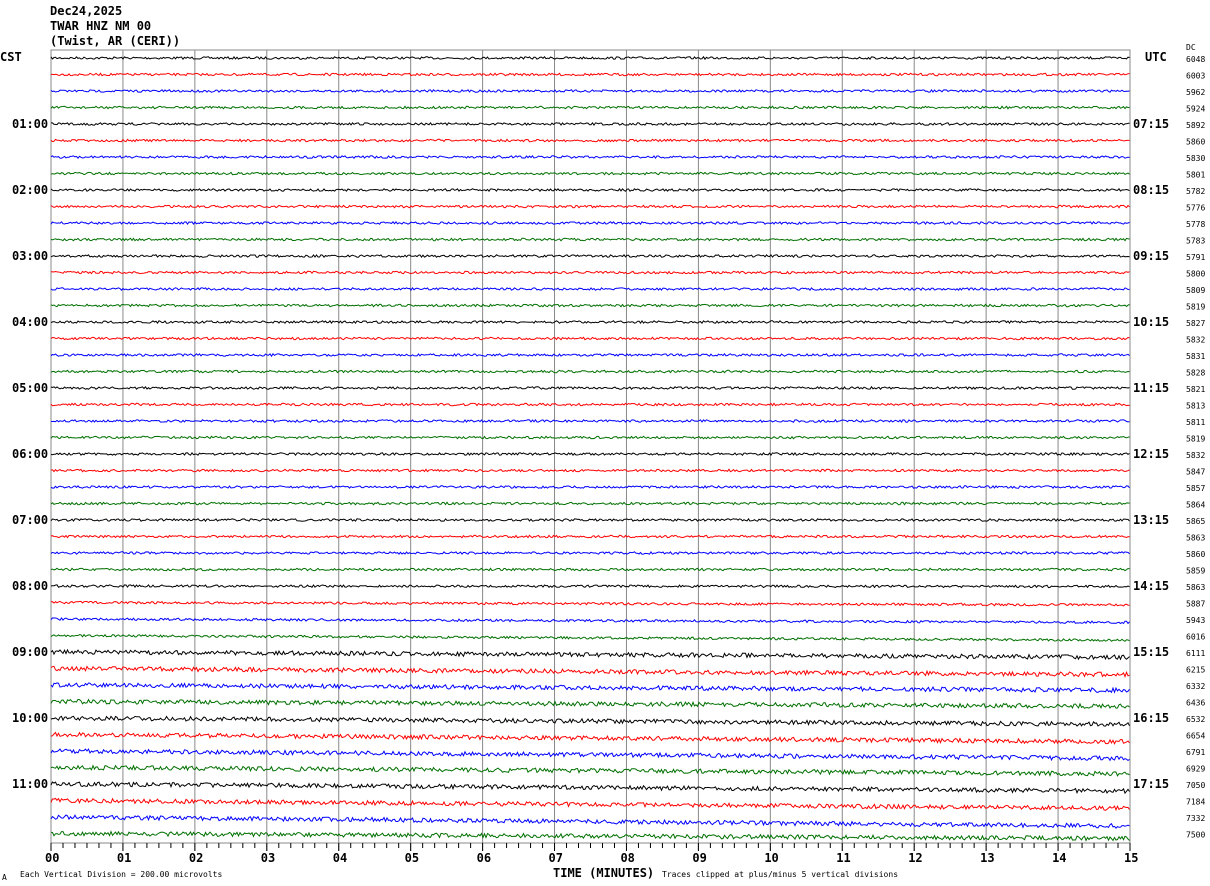  I want to click on utc-time-label: 08:15, so click(1151, 190).